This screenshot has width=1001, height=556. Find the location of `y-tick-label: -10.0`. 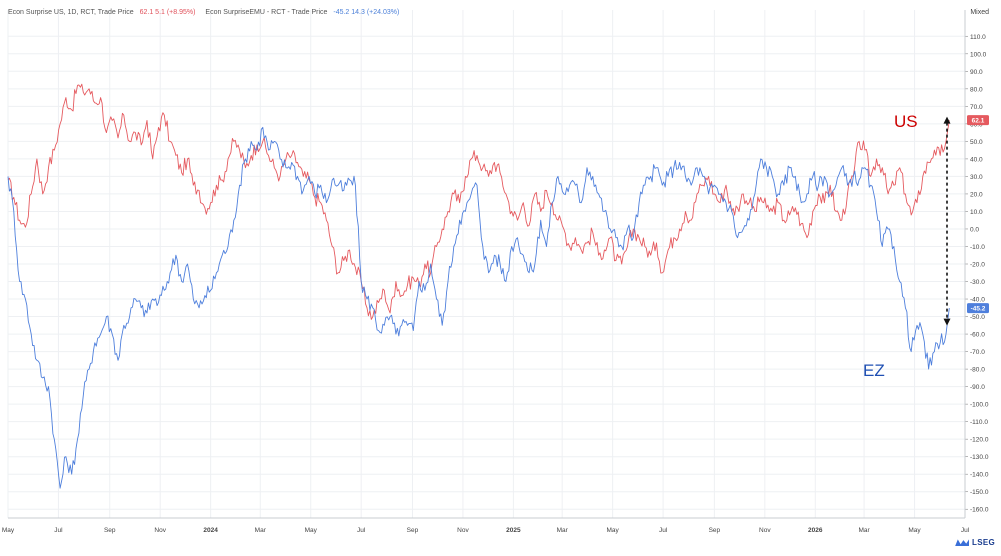

y-tick-label: -10.0 is located at coordinates (977, 247).